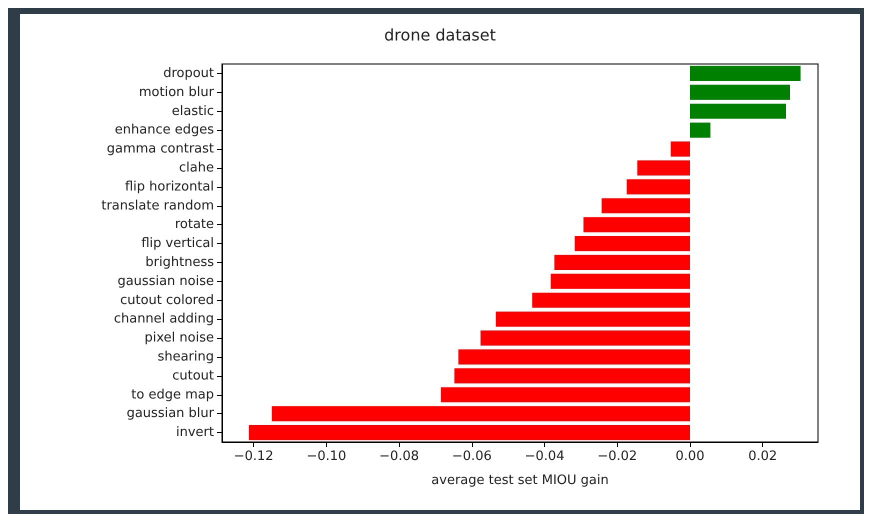 The width and height of the screenshot is (872, 522). What do you see at coordinates (195, 432) in the screenshot?
I see `y-tick-label: invert` at bounding box center [195, 432].